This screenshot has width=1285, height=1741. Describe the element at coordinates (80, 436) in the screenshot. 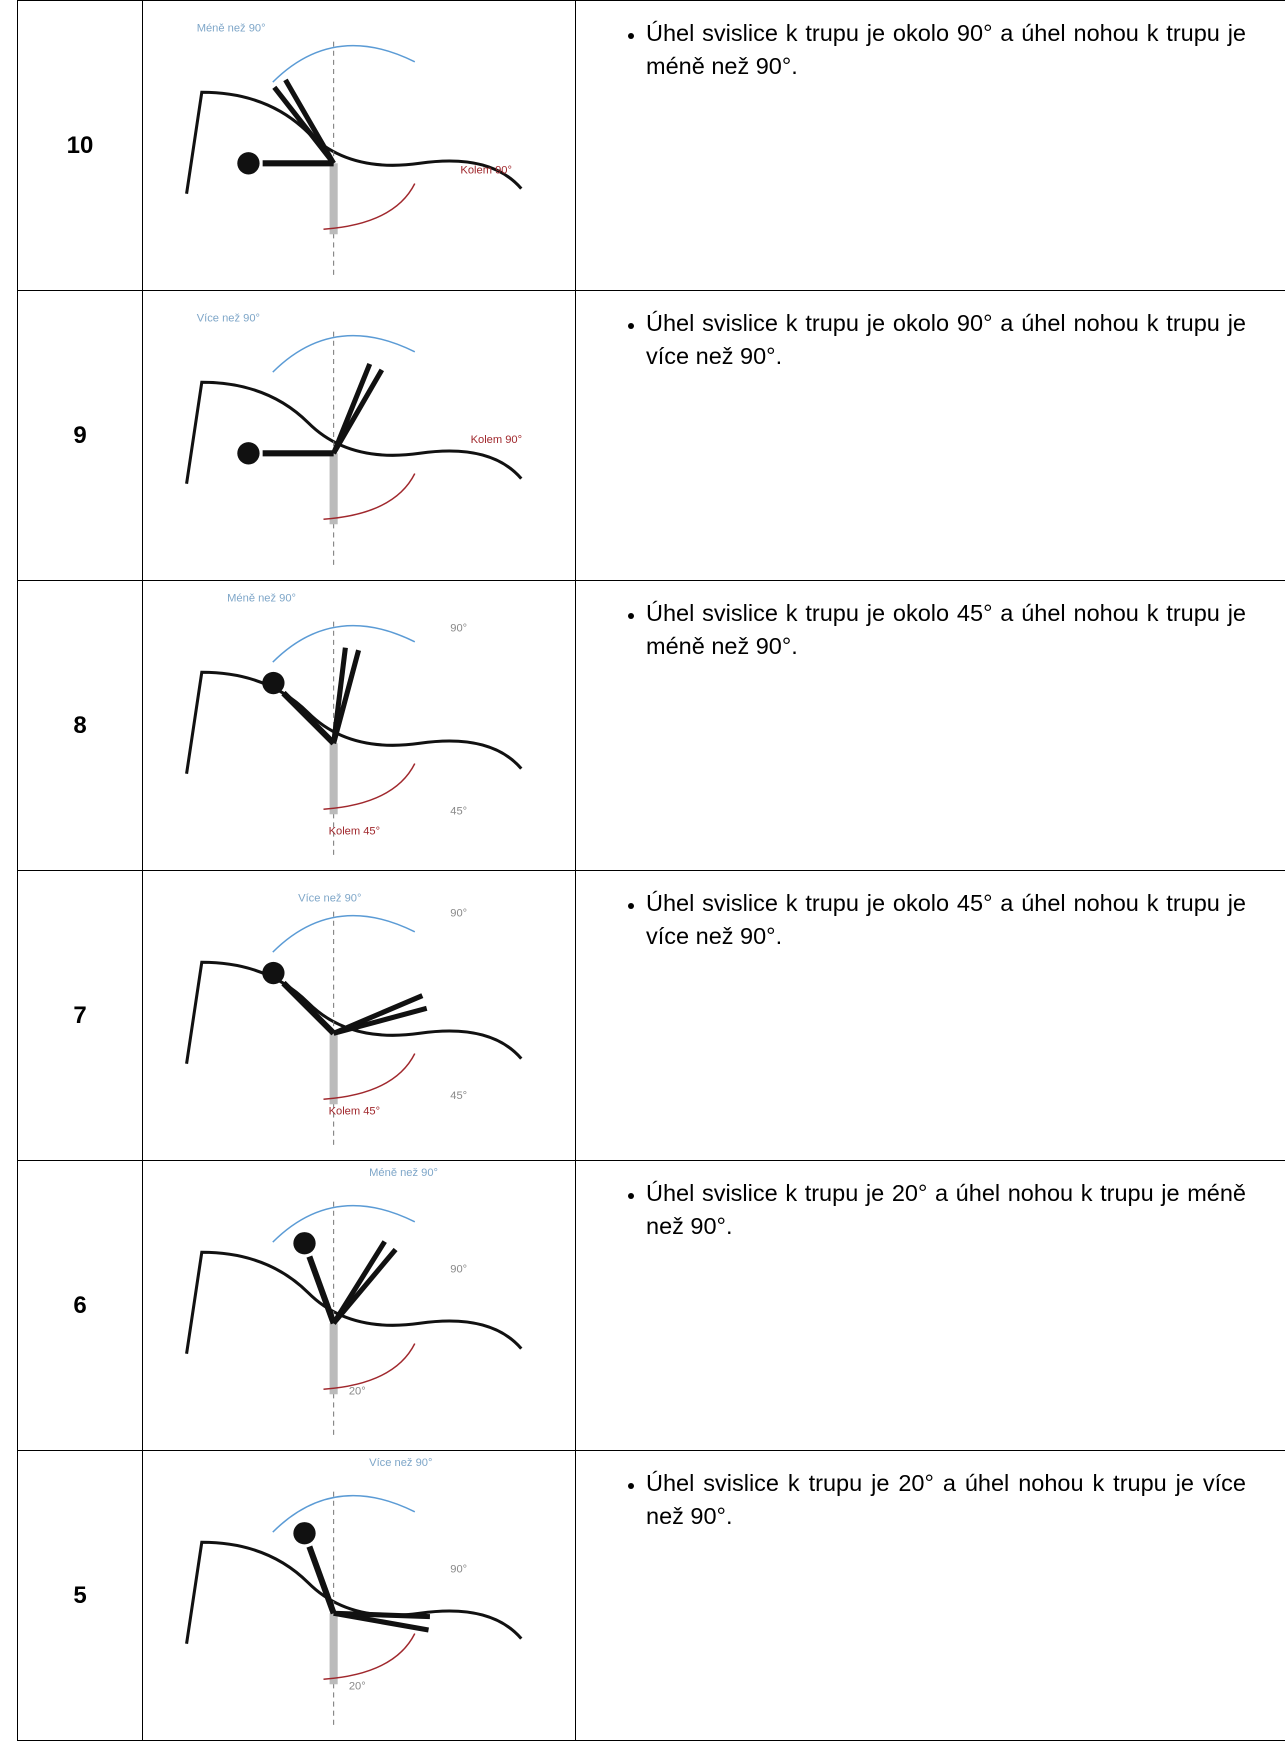

I see `score-cell: 9` at that location.